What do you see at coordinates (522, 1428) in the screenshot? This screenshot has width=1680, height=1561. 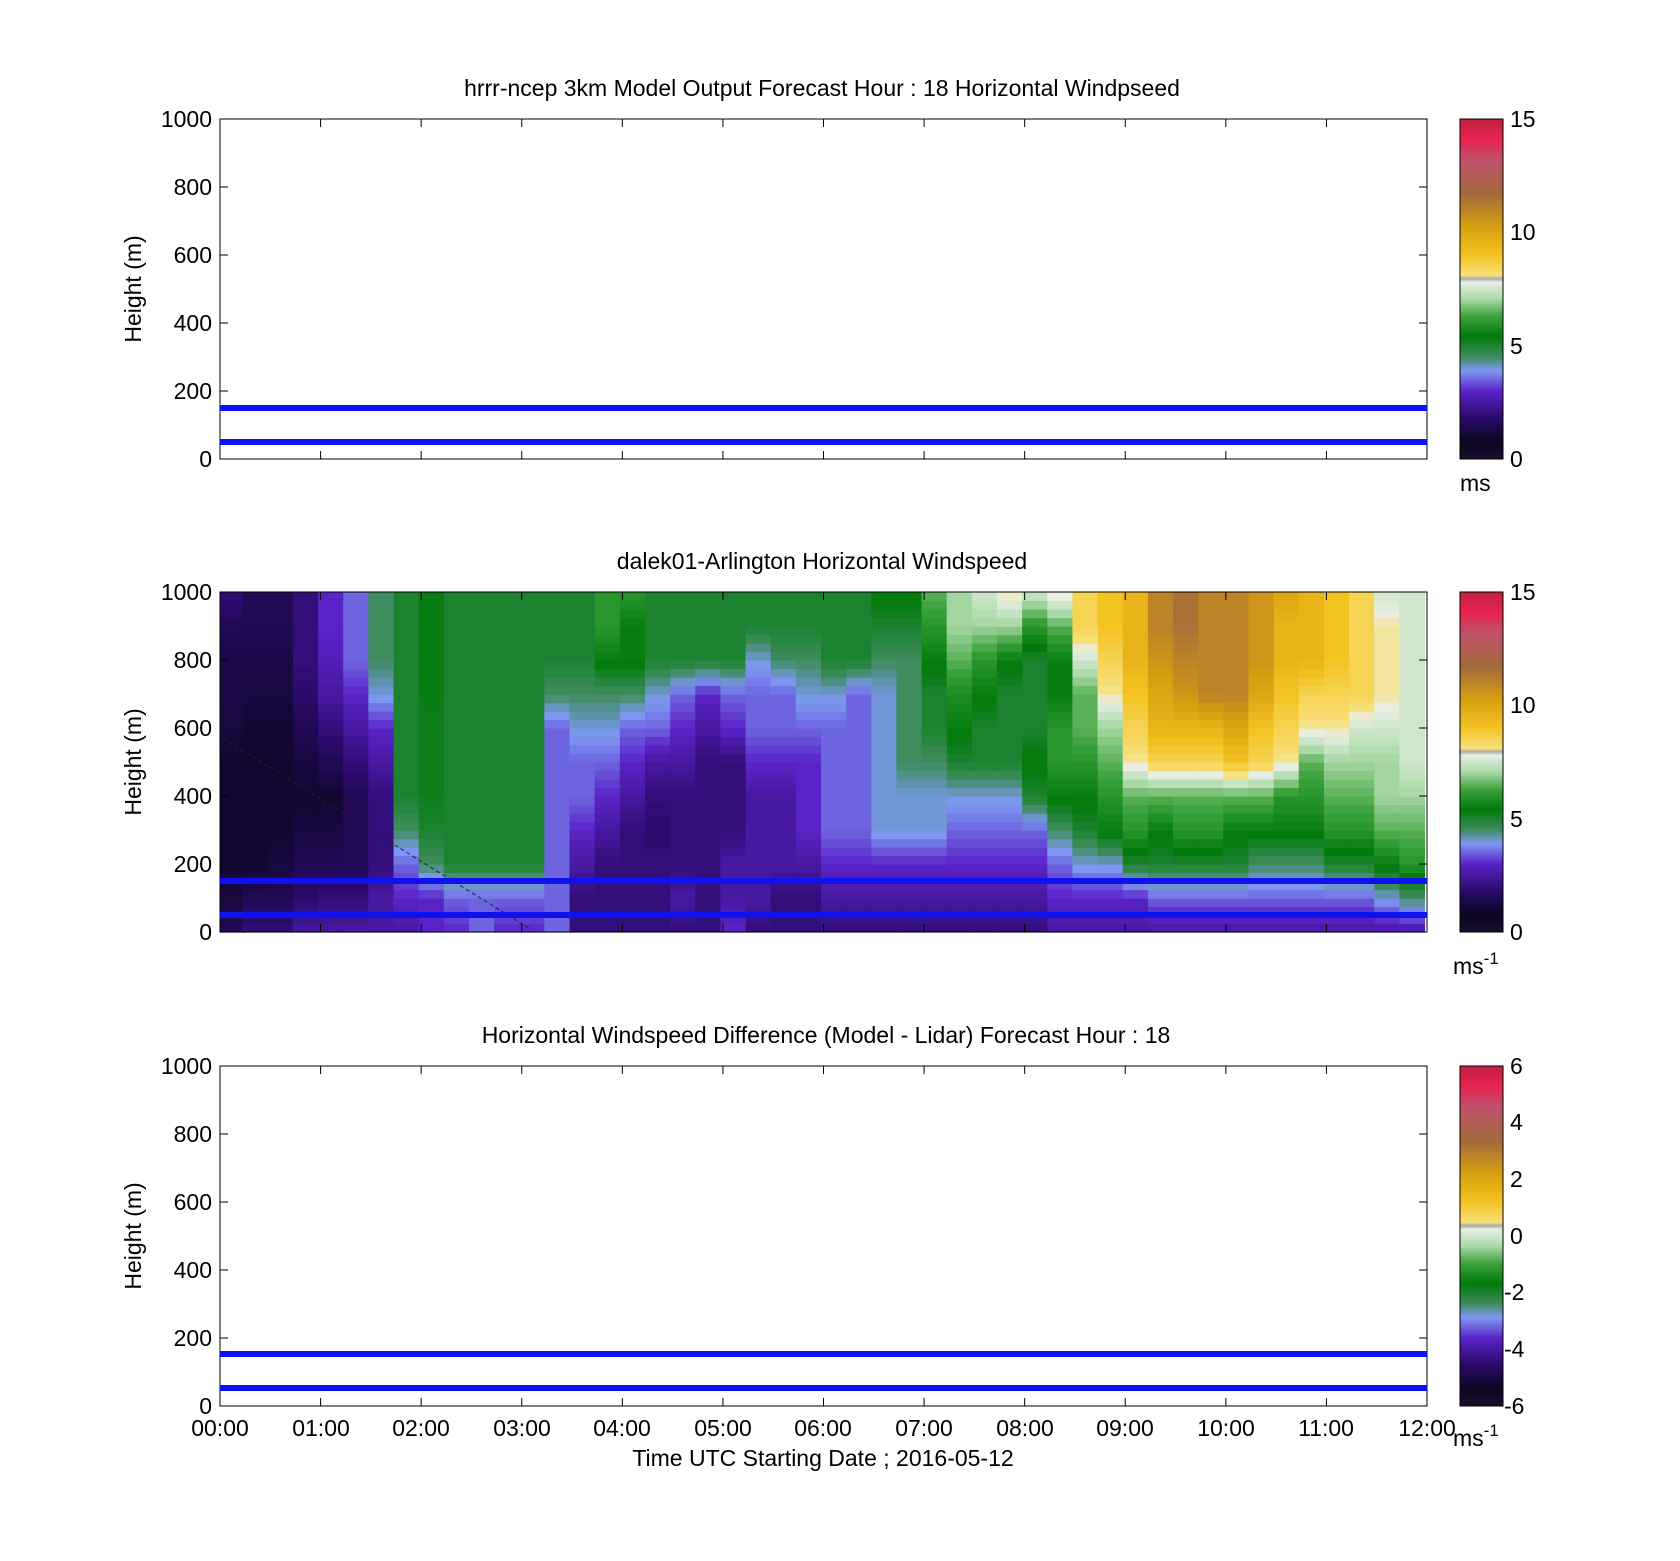 I see `x-tick-label: 03:00` at bounding box center [522, 1428].